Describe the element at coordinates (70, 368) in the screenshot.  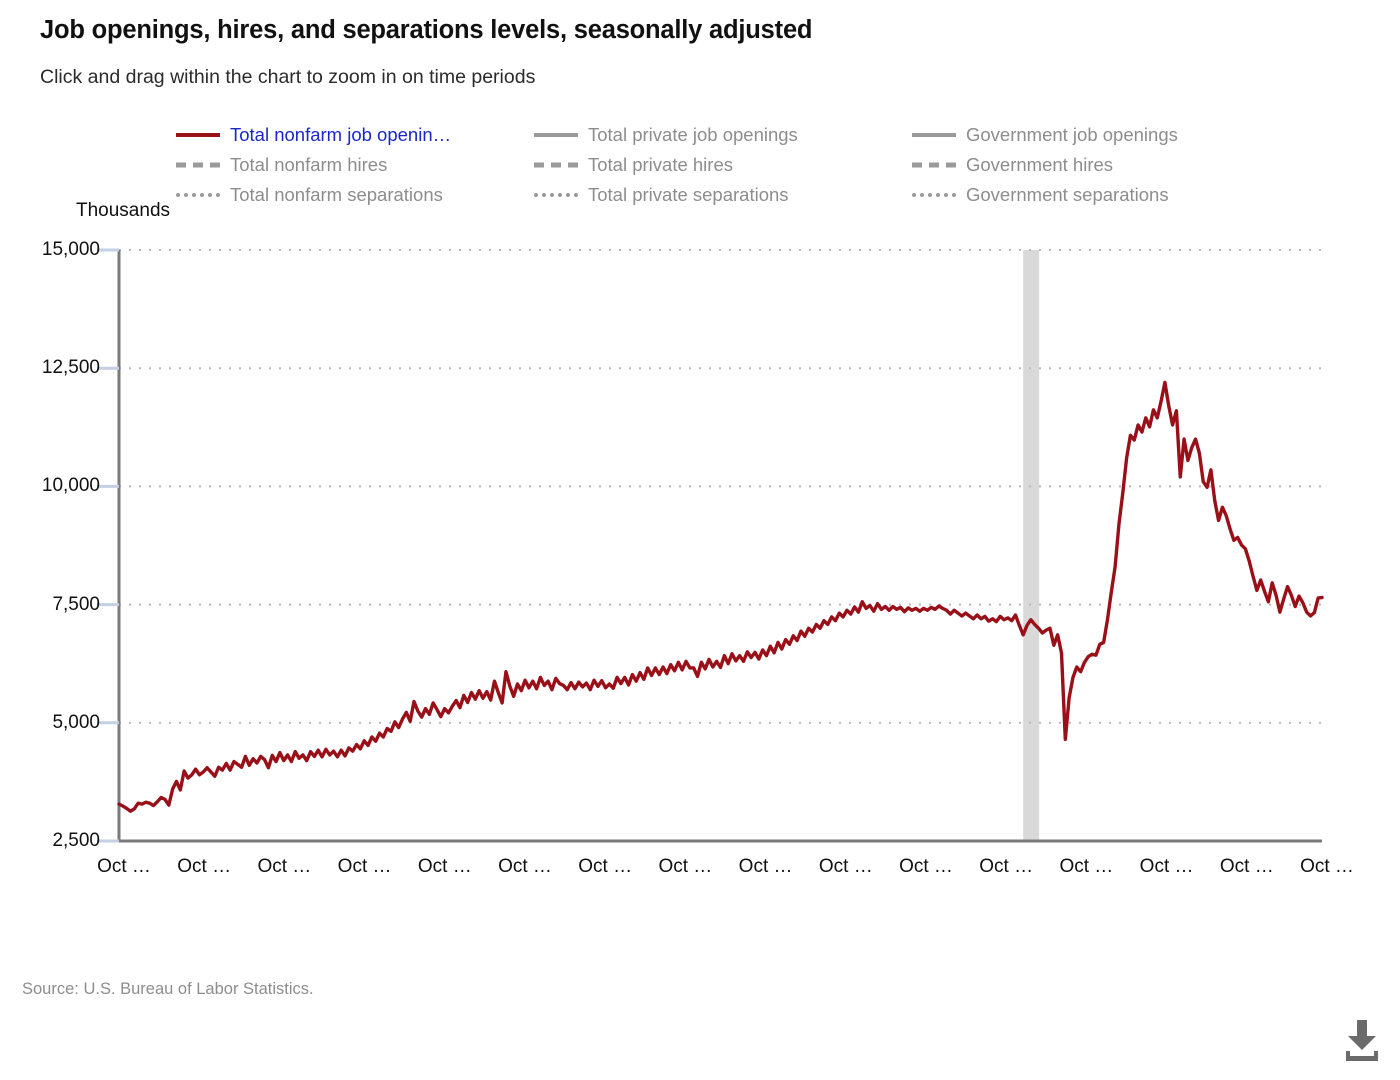
I see `y-axis-tick-label: 12,500` at that location.